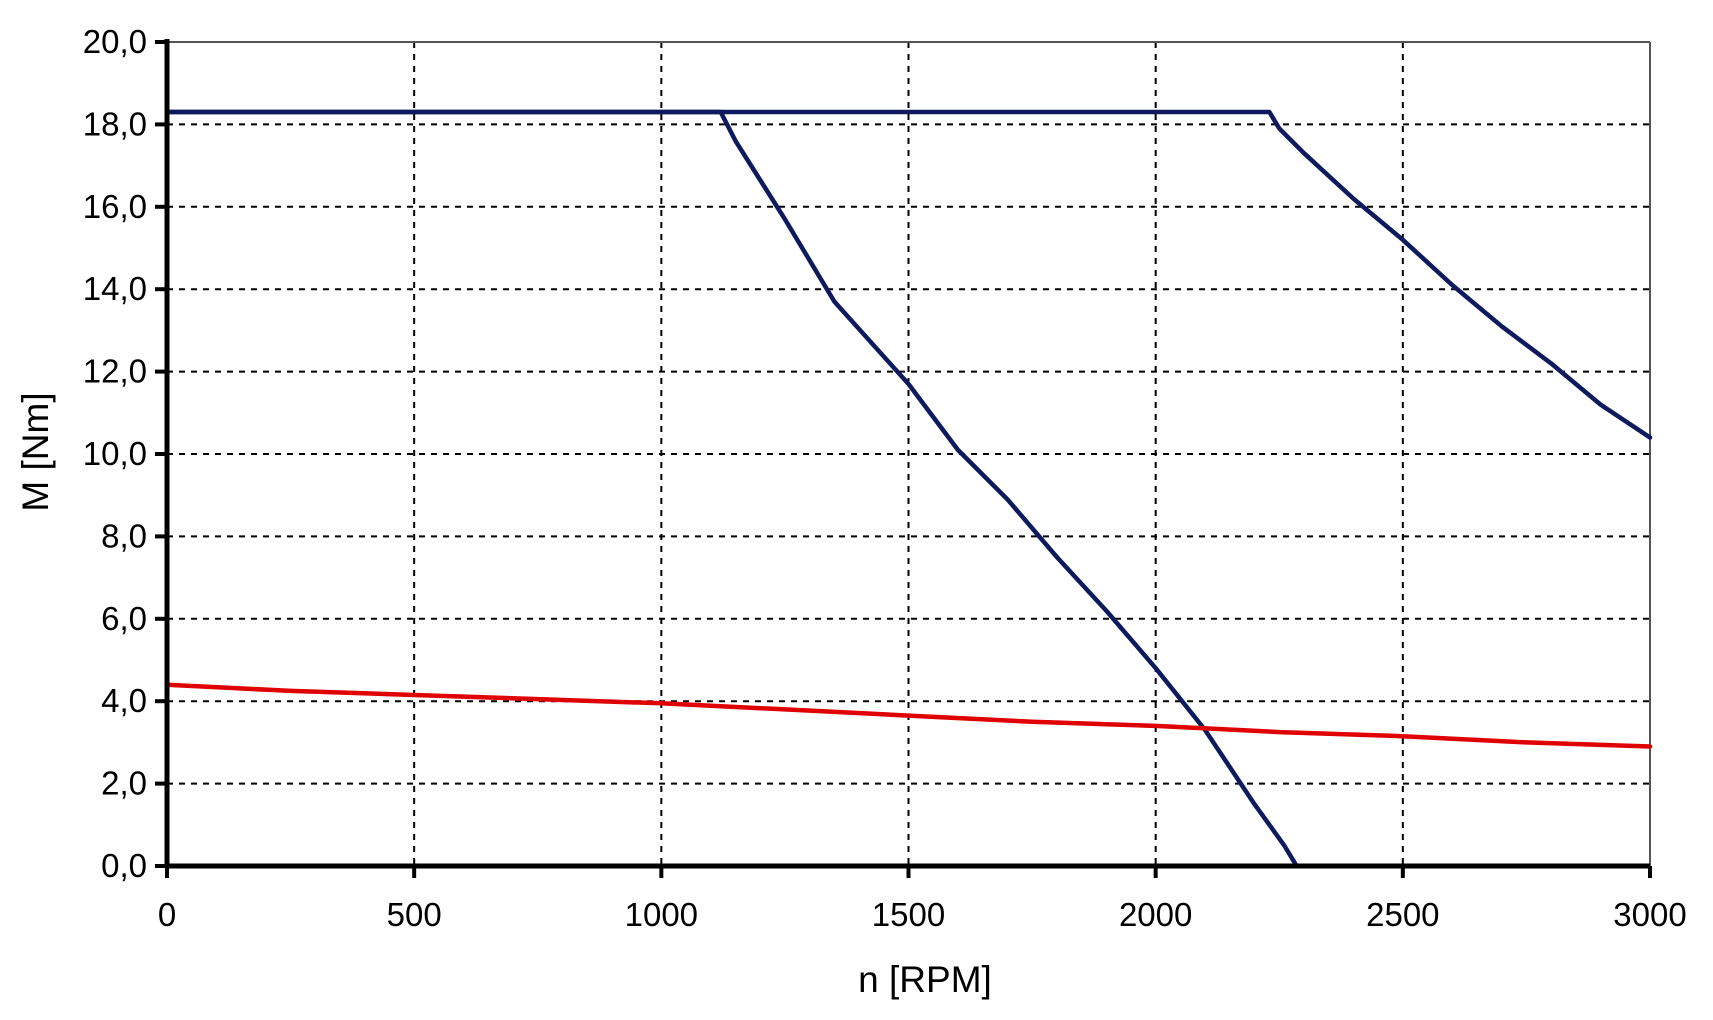 The height and width of the screenshot is (1020, 1713). I want to click on x-tick-label: 0, so click(167, 914).